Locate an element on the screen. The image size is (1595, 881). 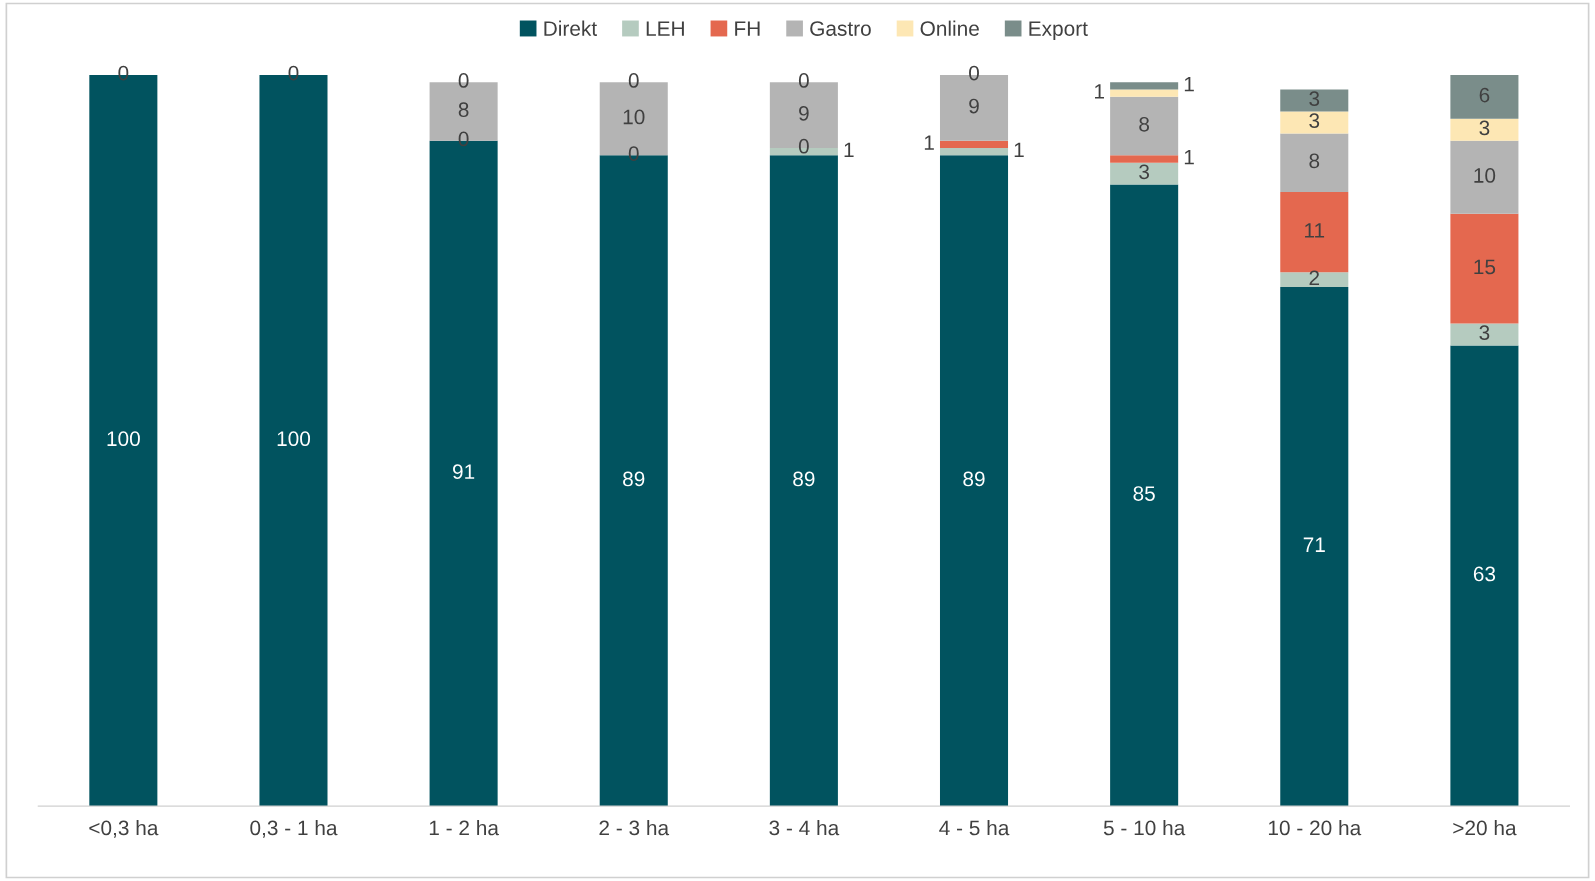
x-tick-label: 5 - 10 ha is located at coordinates (1144, 828).